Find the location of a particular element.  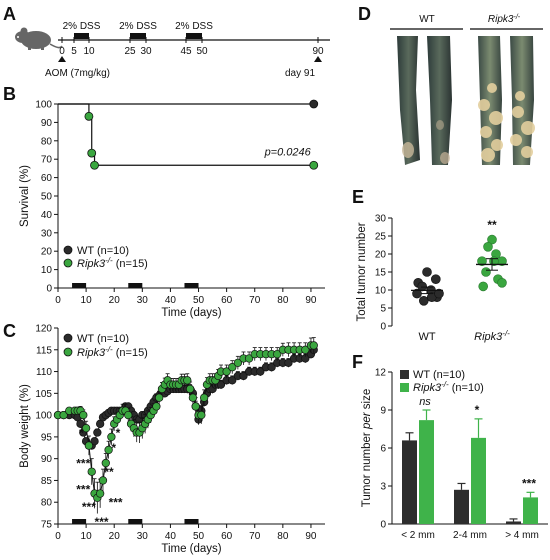

panel-letter-d: D is located at coordinates (364, 14).